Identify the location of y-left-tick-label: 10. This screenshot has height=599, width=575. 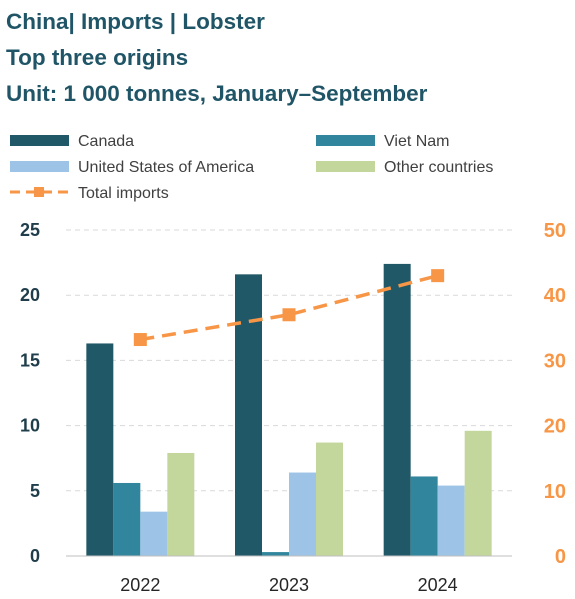
(30, 426).